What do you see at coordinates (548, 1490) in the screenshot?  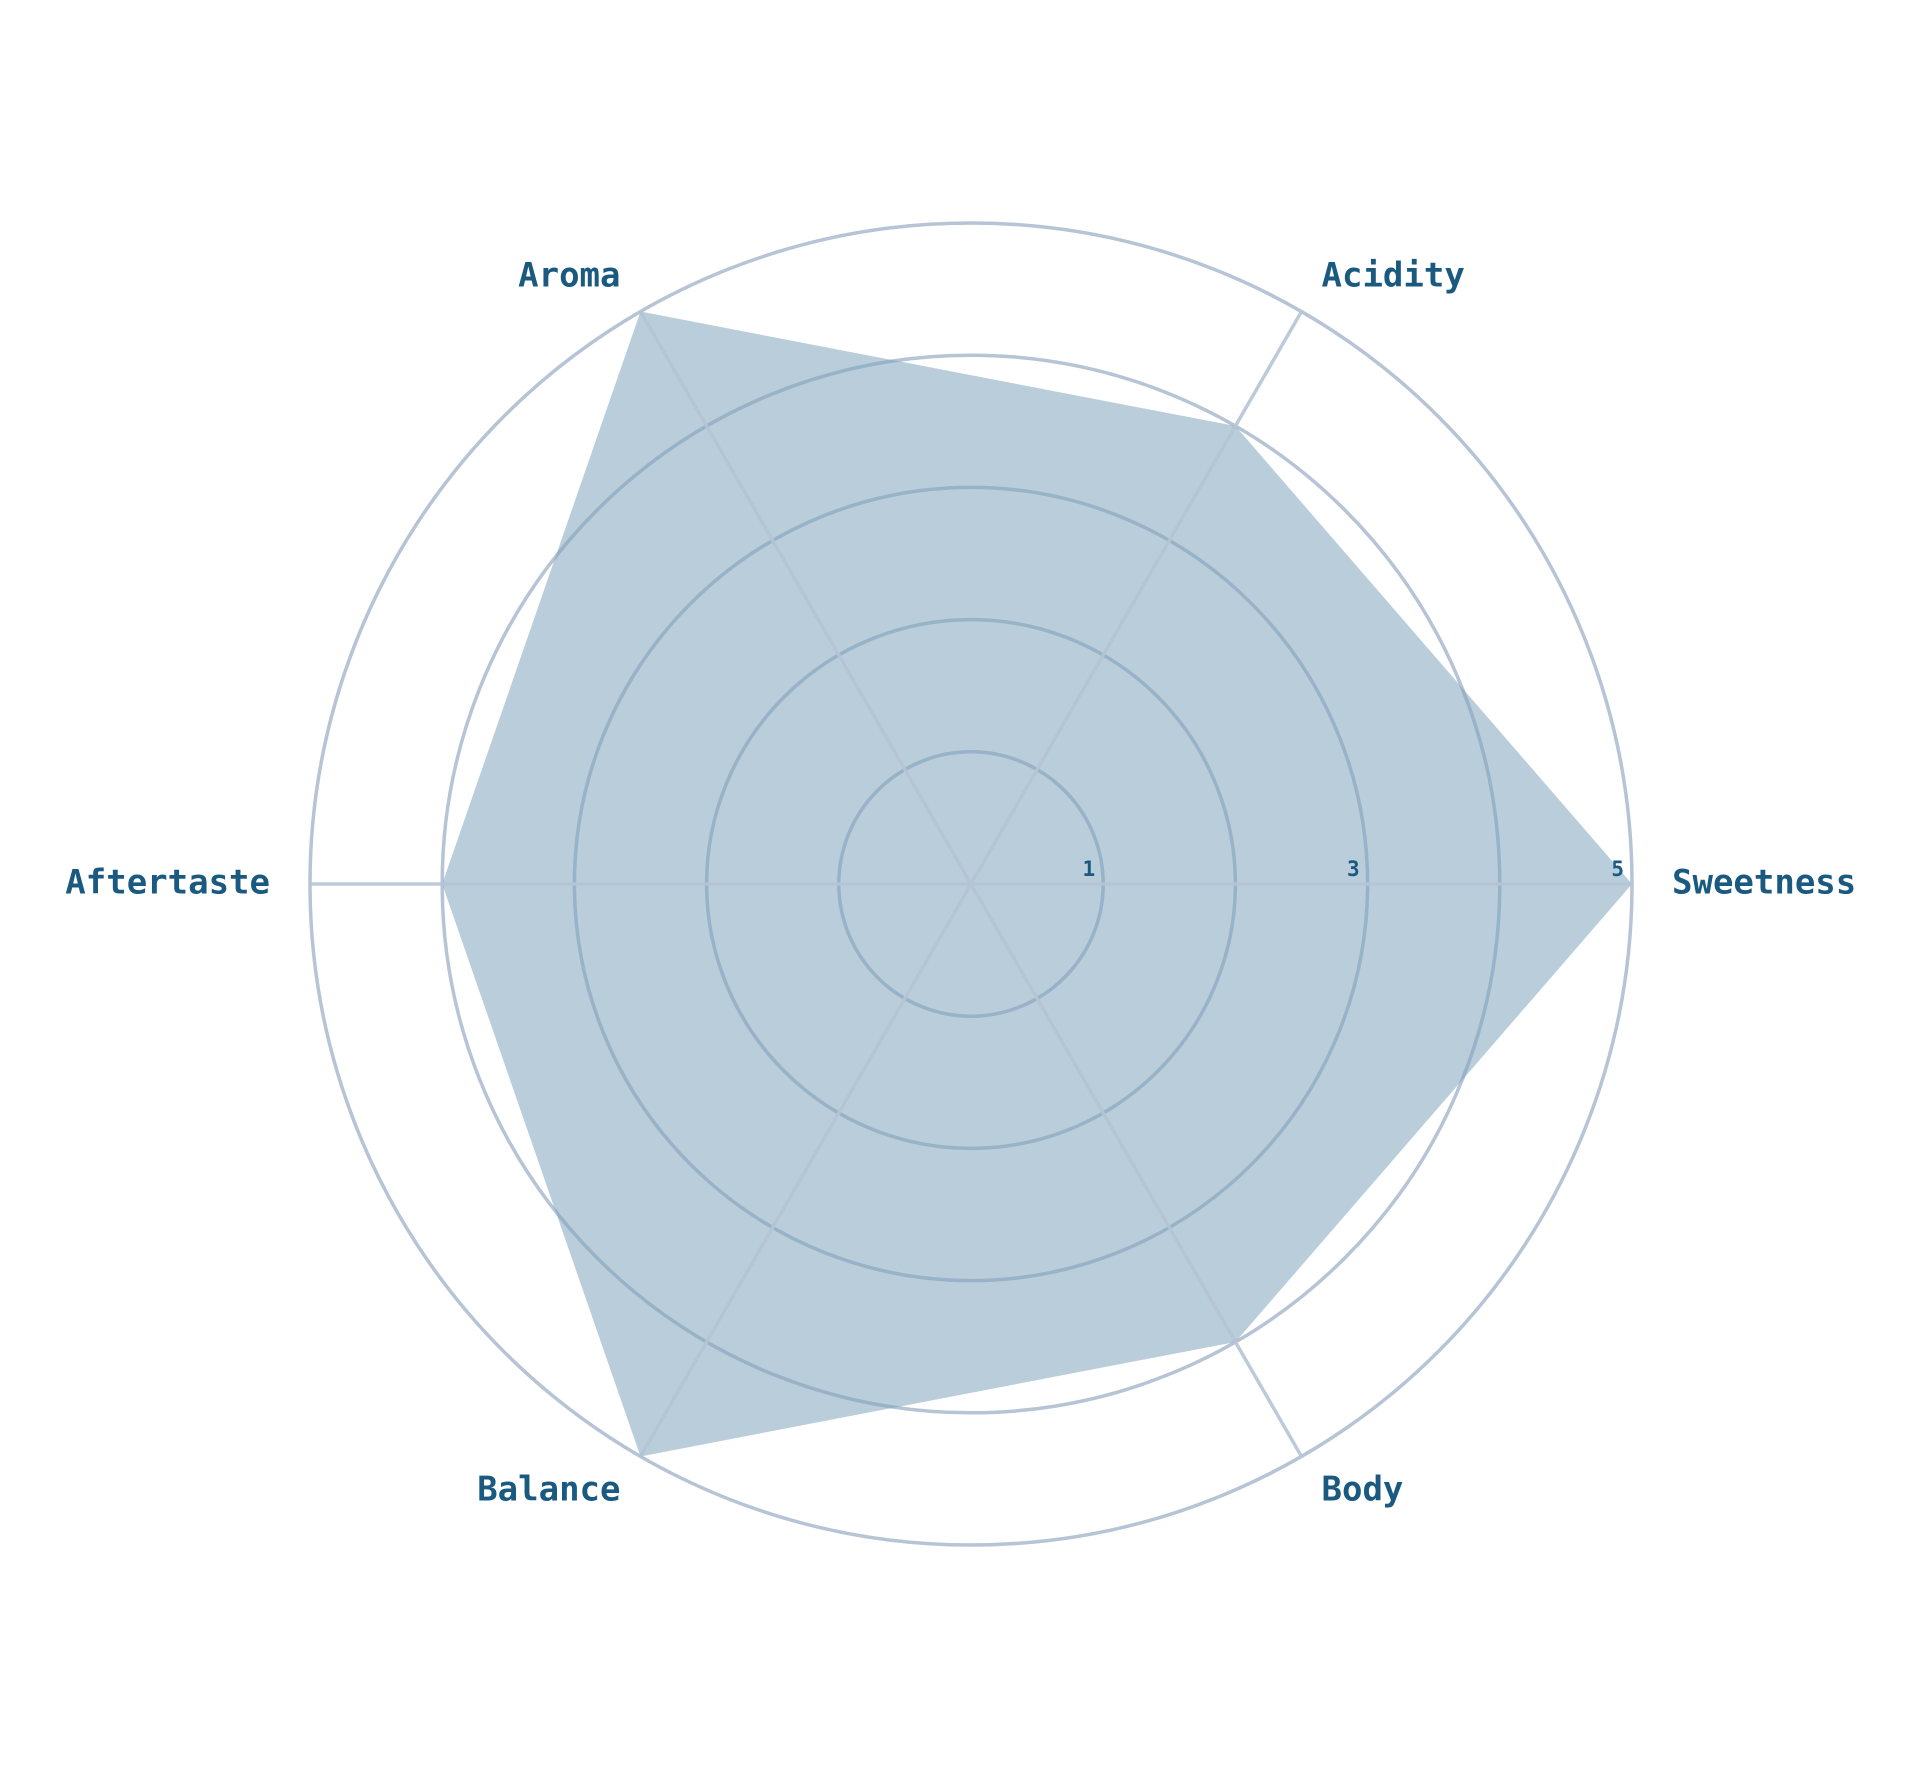 I see `axis-label-balance: Balance` at bounding box center [548, 1490].